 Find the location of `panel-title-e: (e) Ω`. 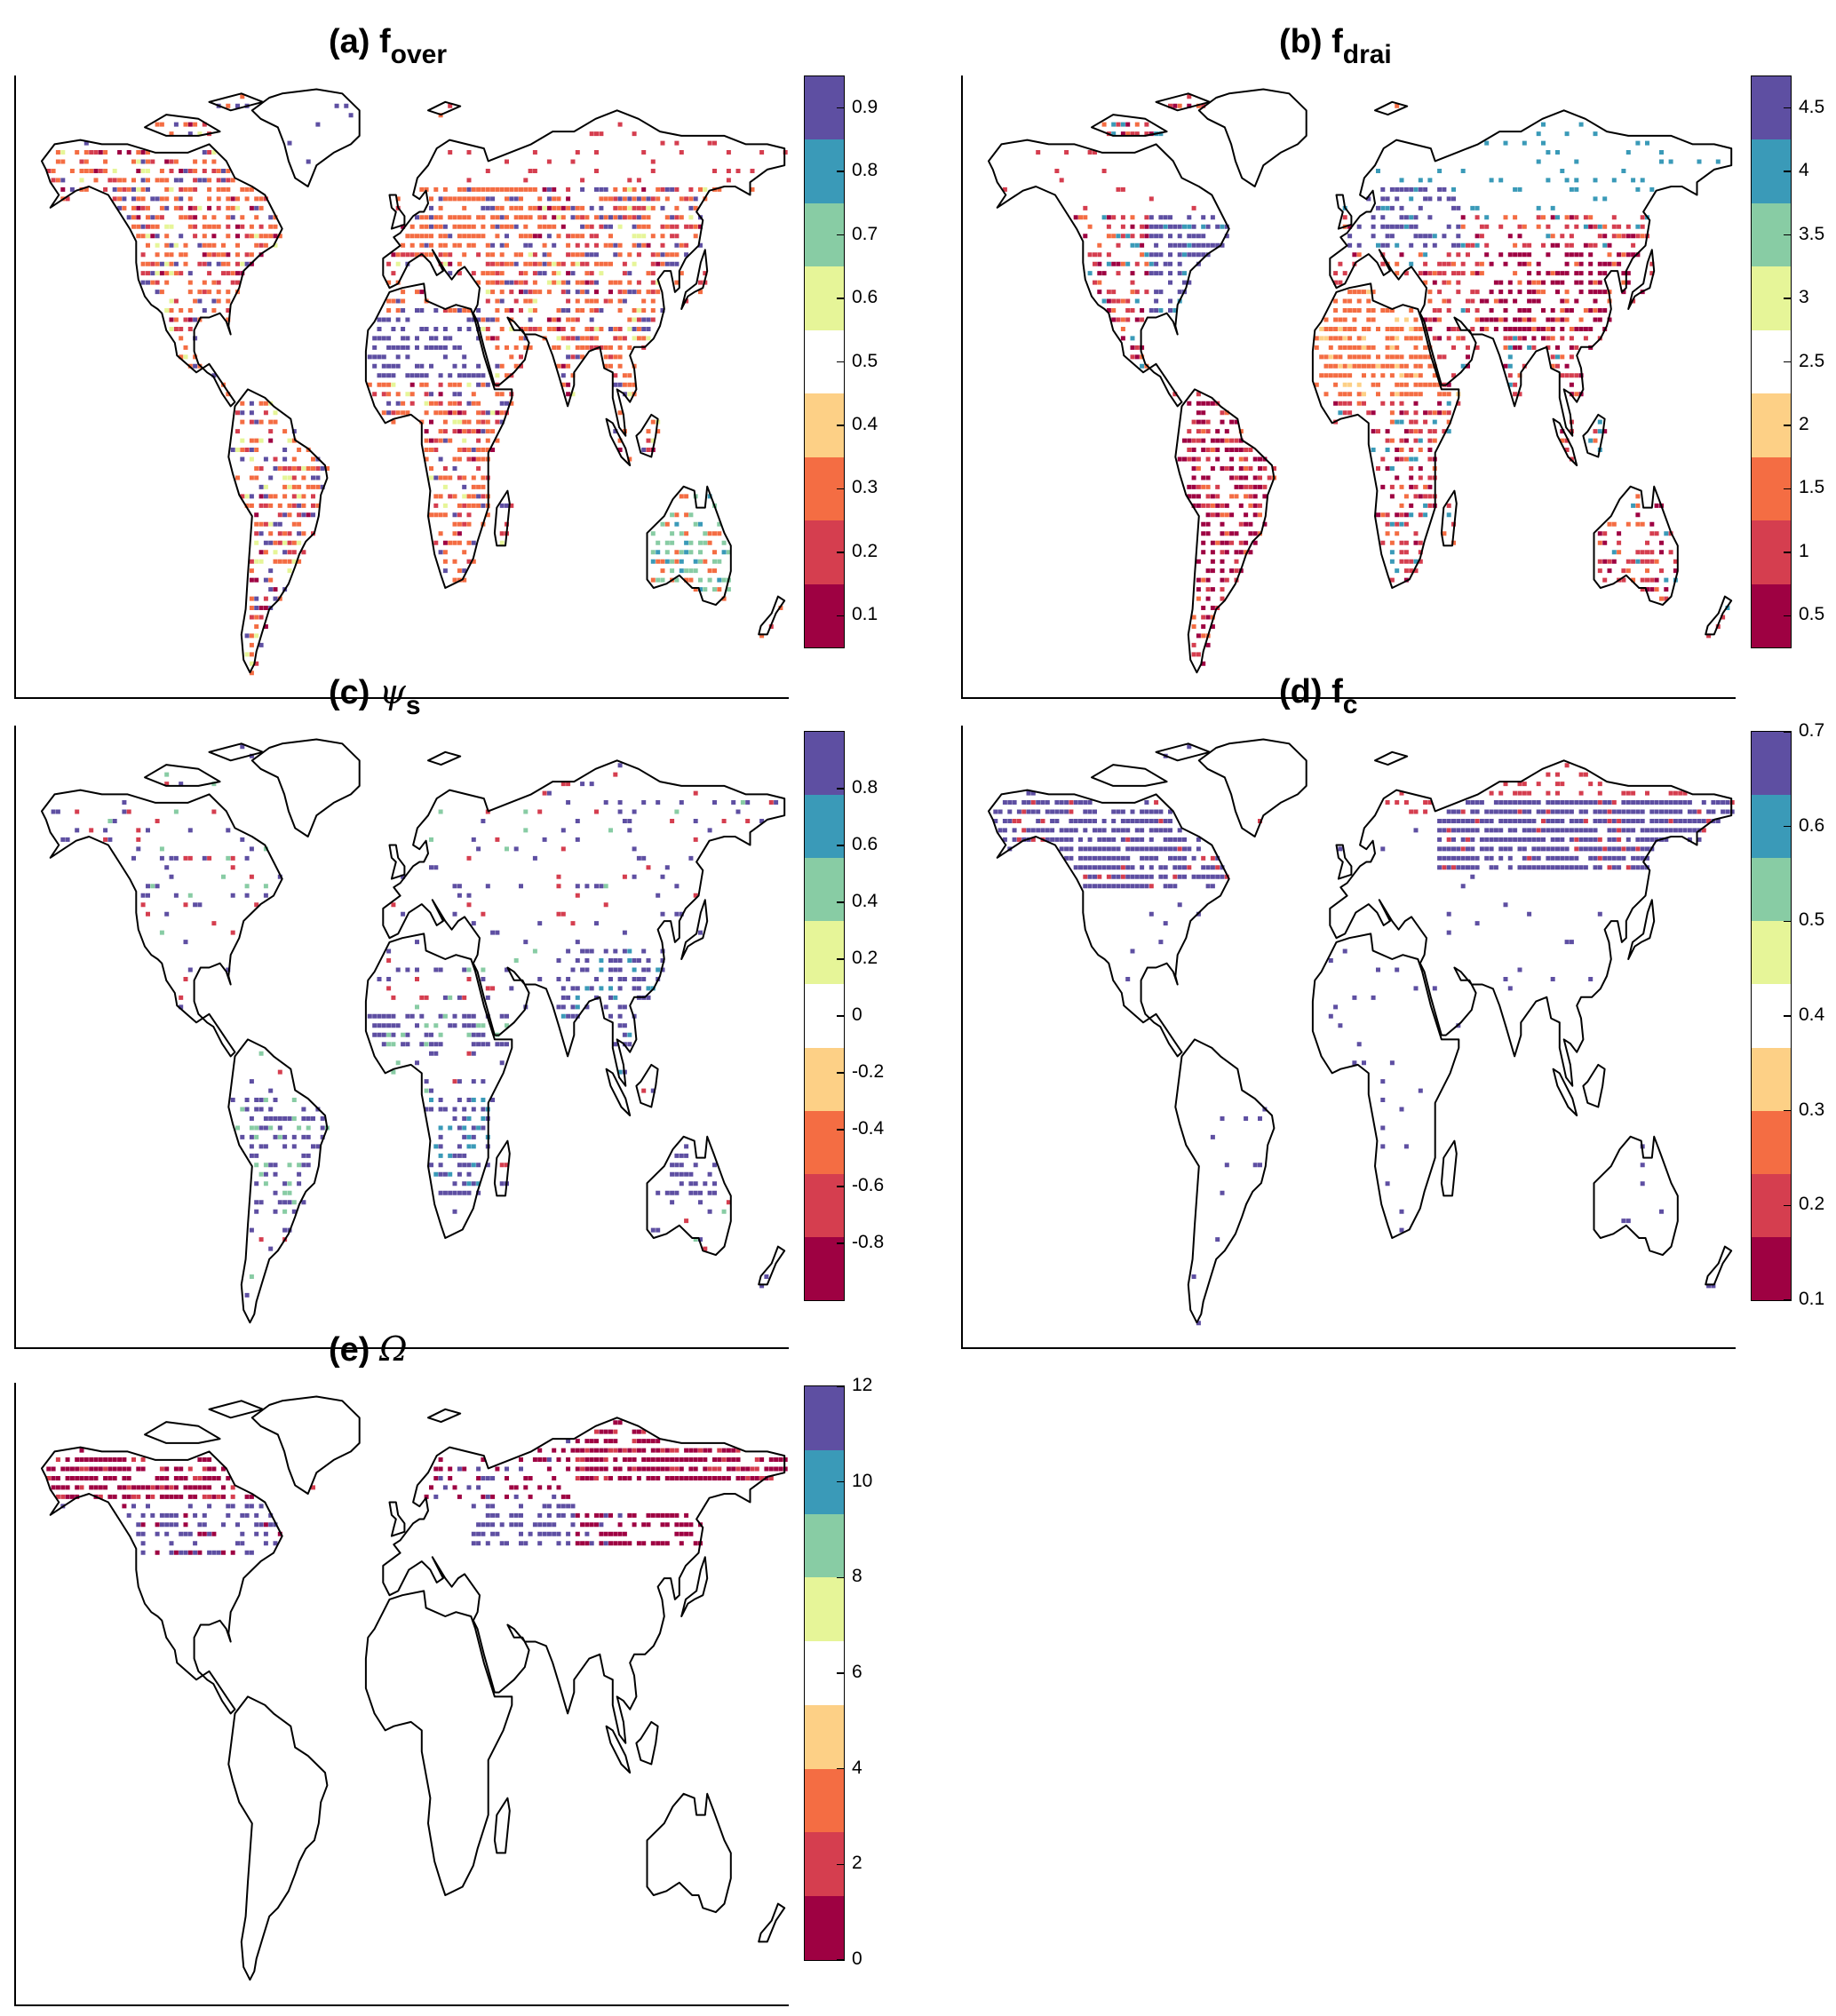

panel-title-e: (e) Ω is located at coordinates (368, 1349).